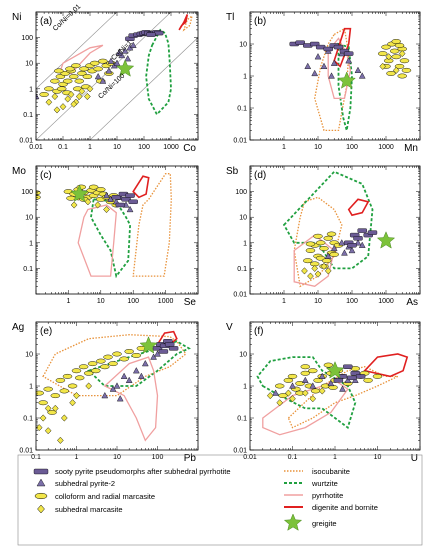 This screenshot has height=550, width=440. I want to click on x-tick-label-1: 10, so click(101, 301).